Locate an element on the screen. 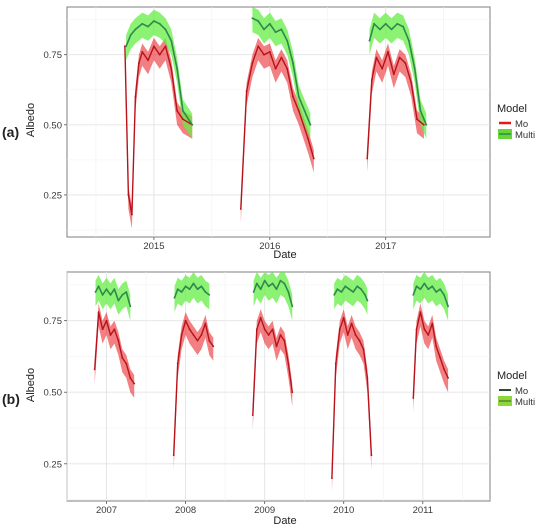  panel-a-label: (a) is located at coordinates (10, 132).